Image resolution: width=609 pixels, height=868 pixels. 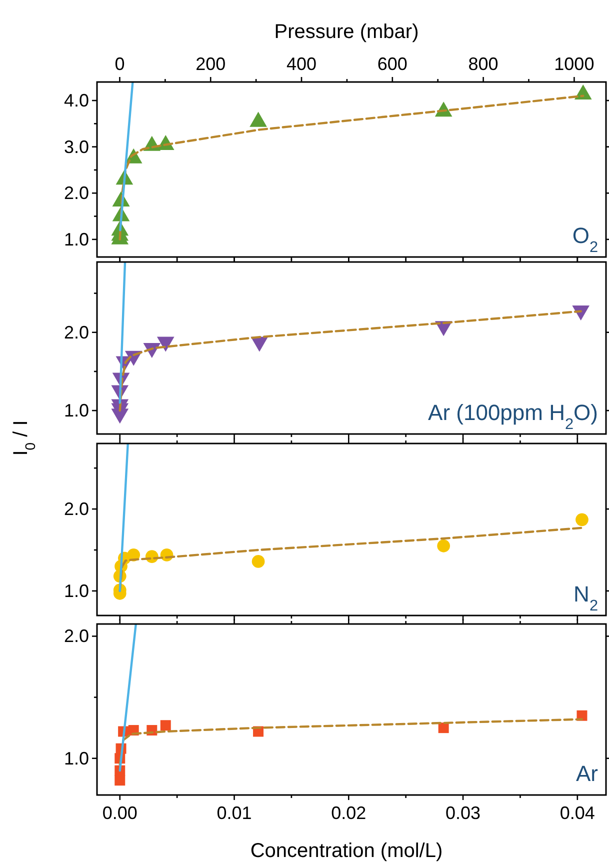 What do you see at coordinates (392, 64) in the screenshot?
I see `x2-tick-label: 600` at bounding box center [392, 64].